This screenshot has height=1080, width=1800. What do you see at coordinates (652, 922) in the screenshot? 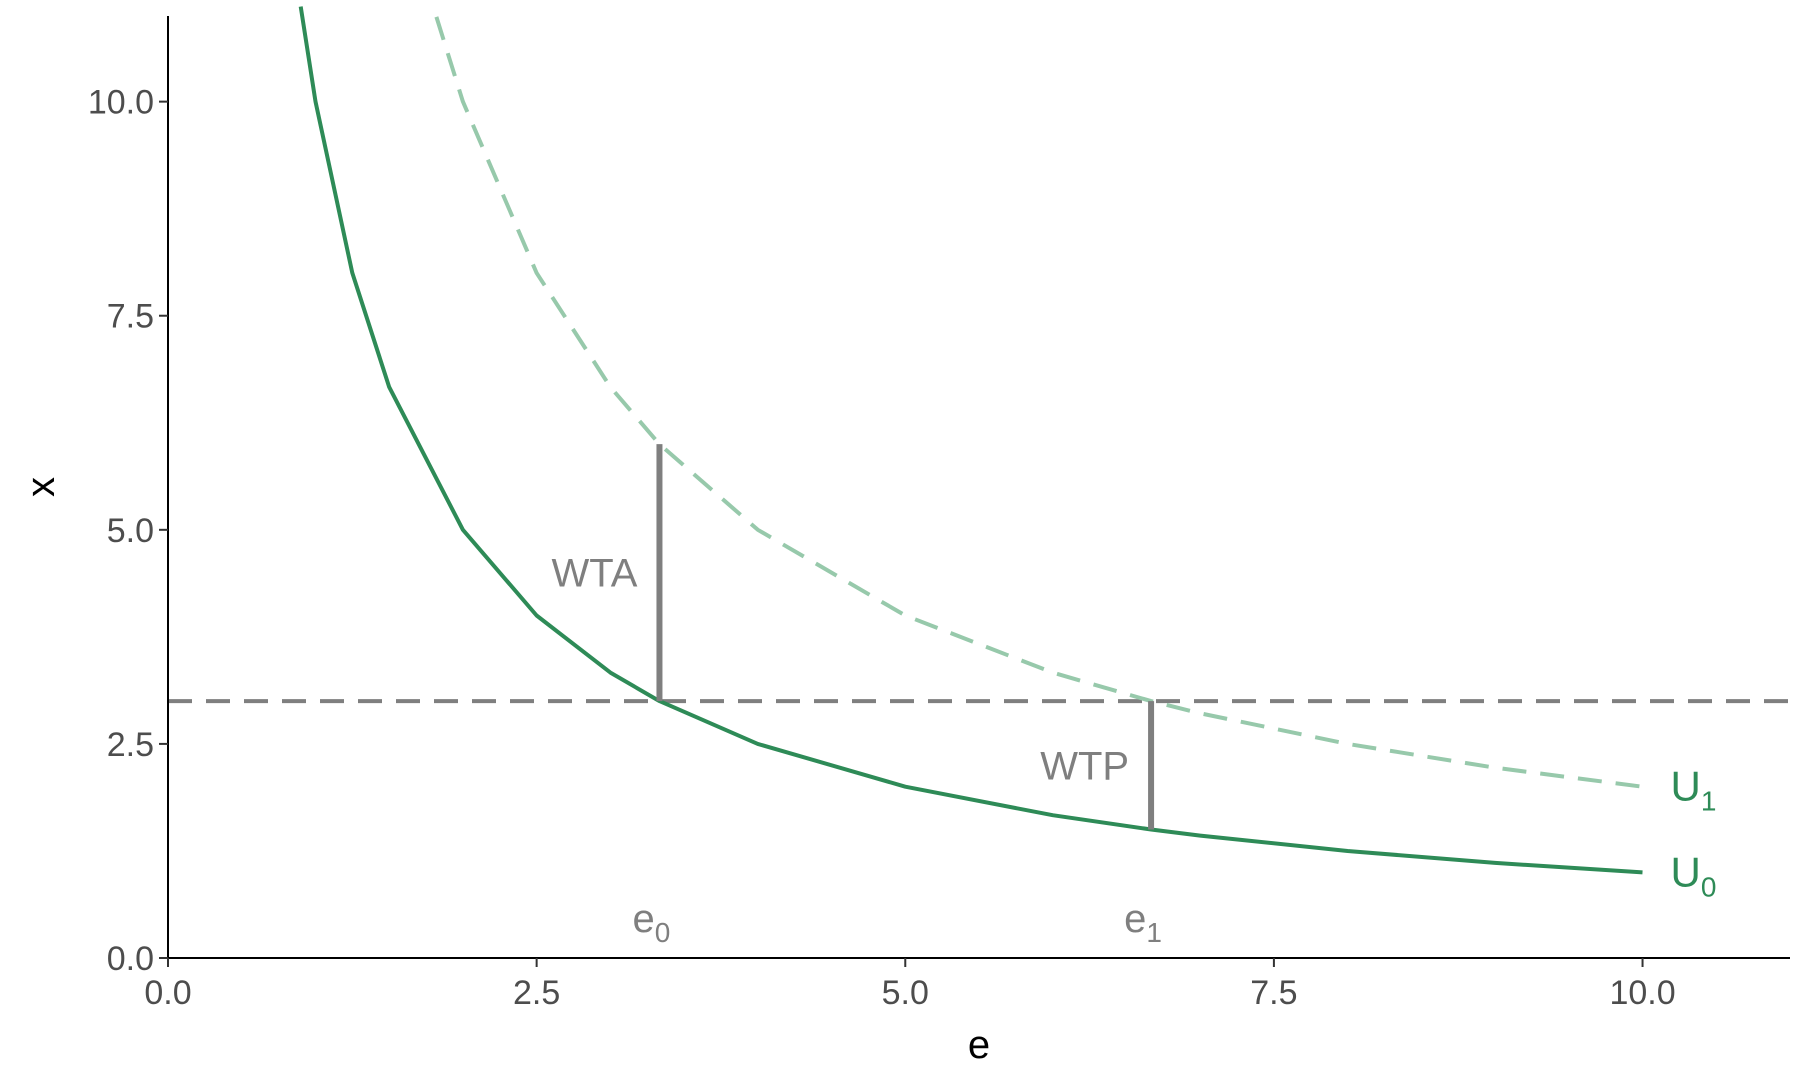
I see `point-label-e0: e0` at bounding box center [652, 922].